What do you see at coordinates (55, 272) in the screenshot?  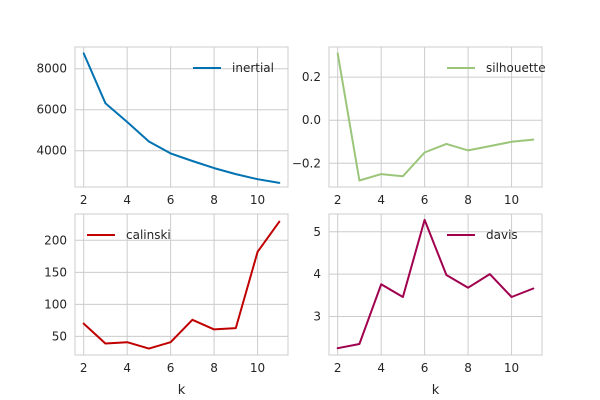 I see `y-tick-label: 150` at bounding box center [55, 272].